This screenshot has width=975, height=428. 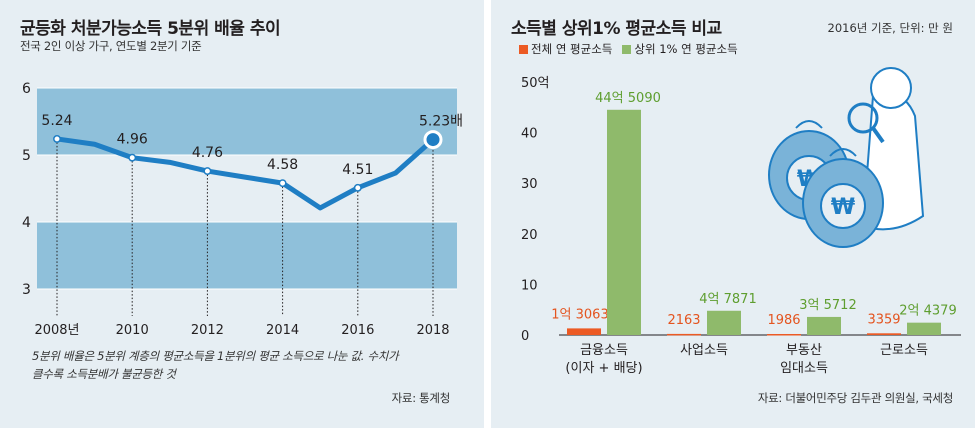 I want to click on legend-item-top: 상위 1% 연 평균소득, so click(x=680, y=49).